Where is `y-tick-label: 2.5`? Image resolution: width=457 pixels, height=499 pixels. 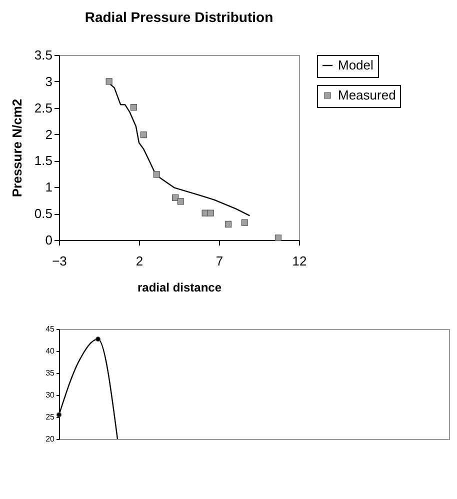 y-tick-label: 2.5 is located at coordinates (43, 108).